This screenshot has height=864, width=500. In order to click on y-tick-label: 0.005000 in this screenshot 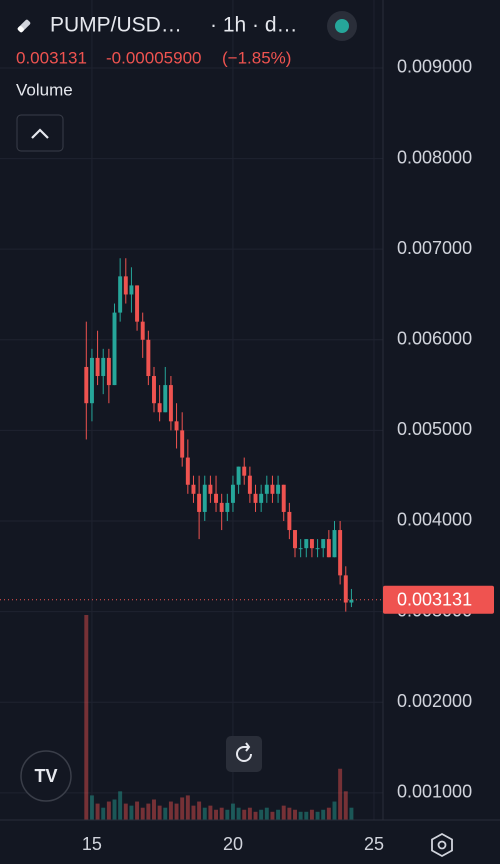, I will do `click(434, 429)`.